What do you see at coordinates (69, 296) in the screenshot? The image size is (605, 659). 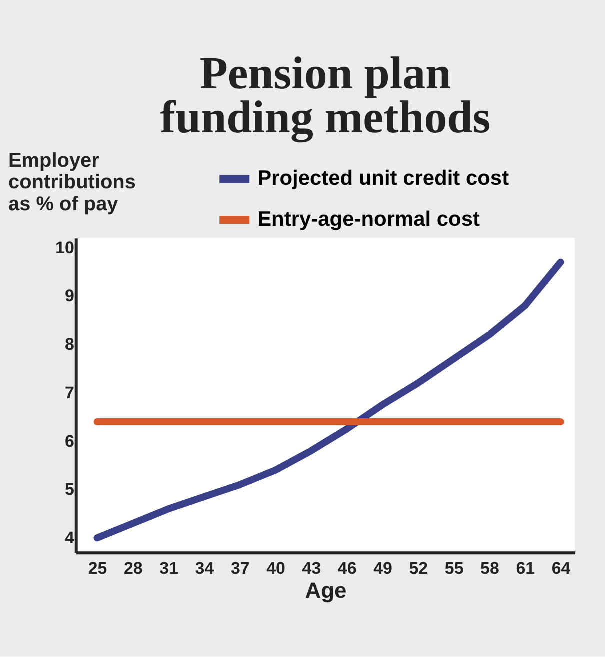 I see `y-tick-label: 9` at bounding box center [69, 296].